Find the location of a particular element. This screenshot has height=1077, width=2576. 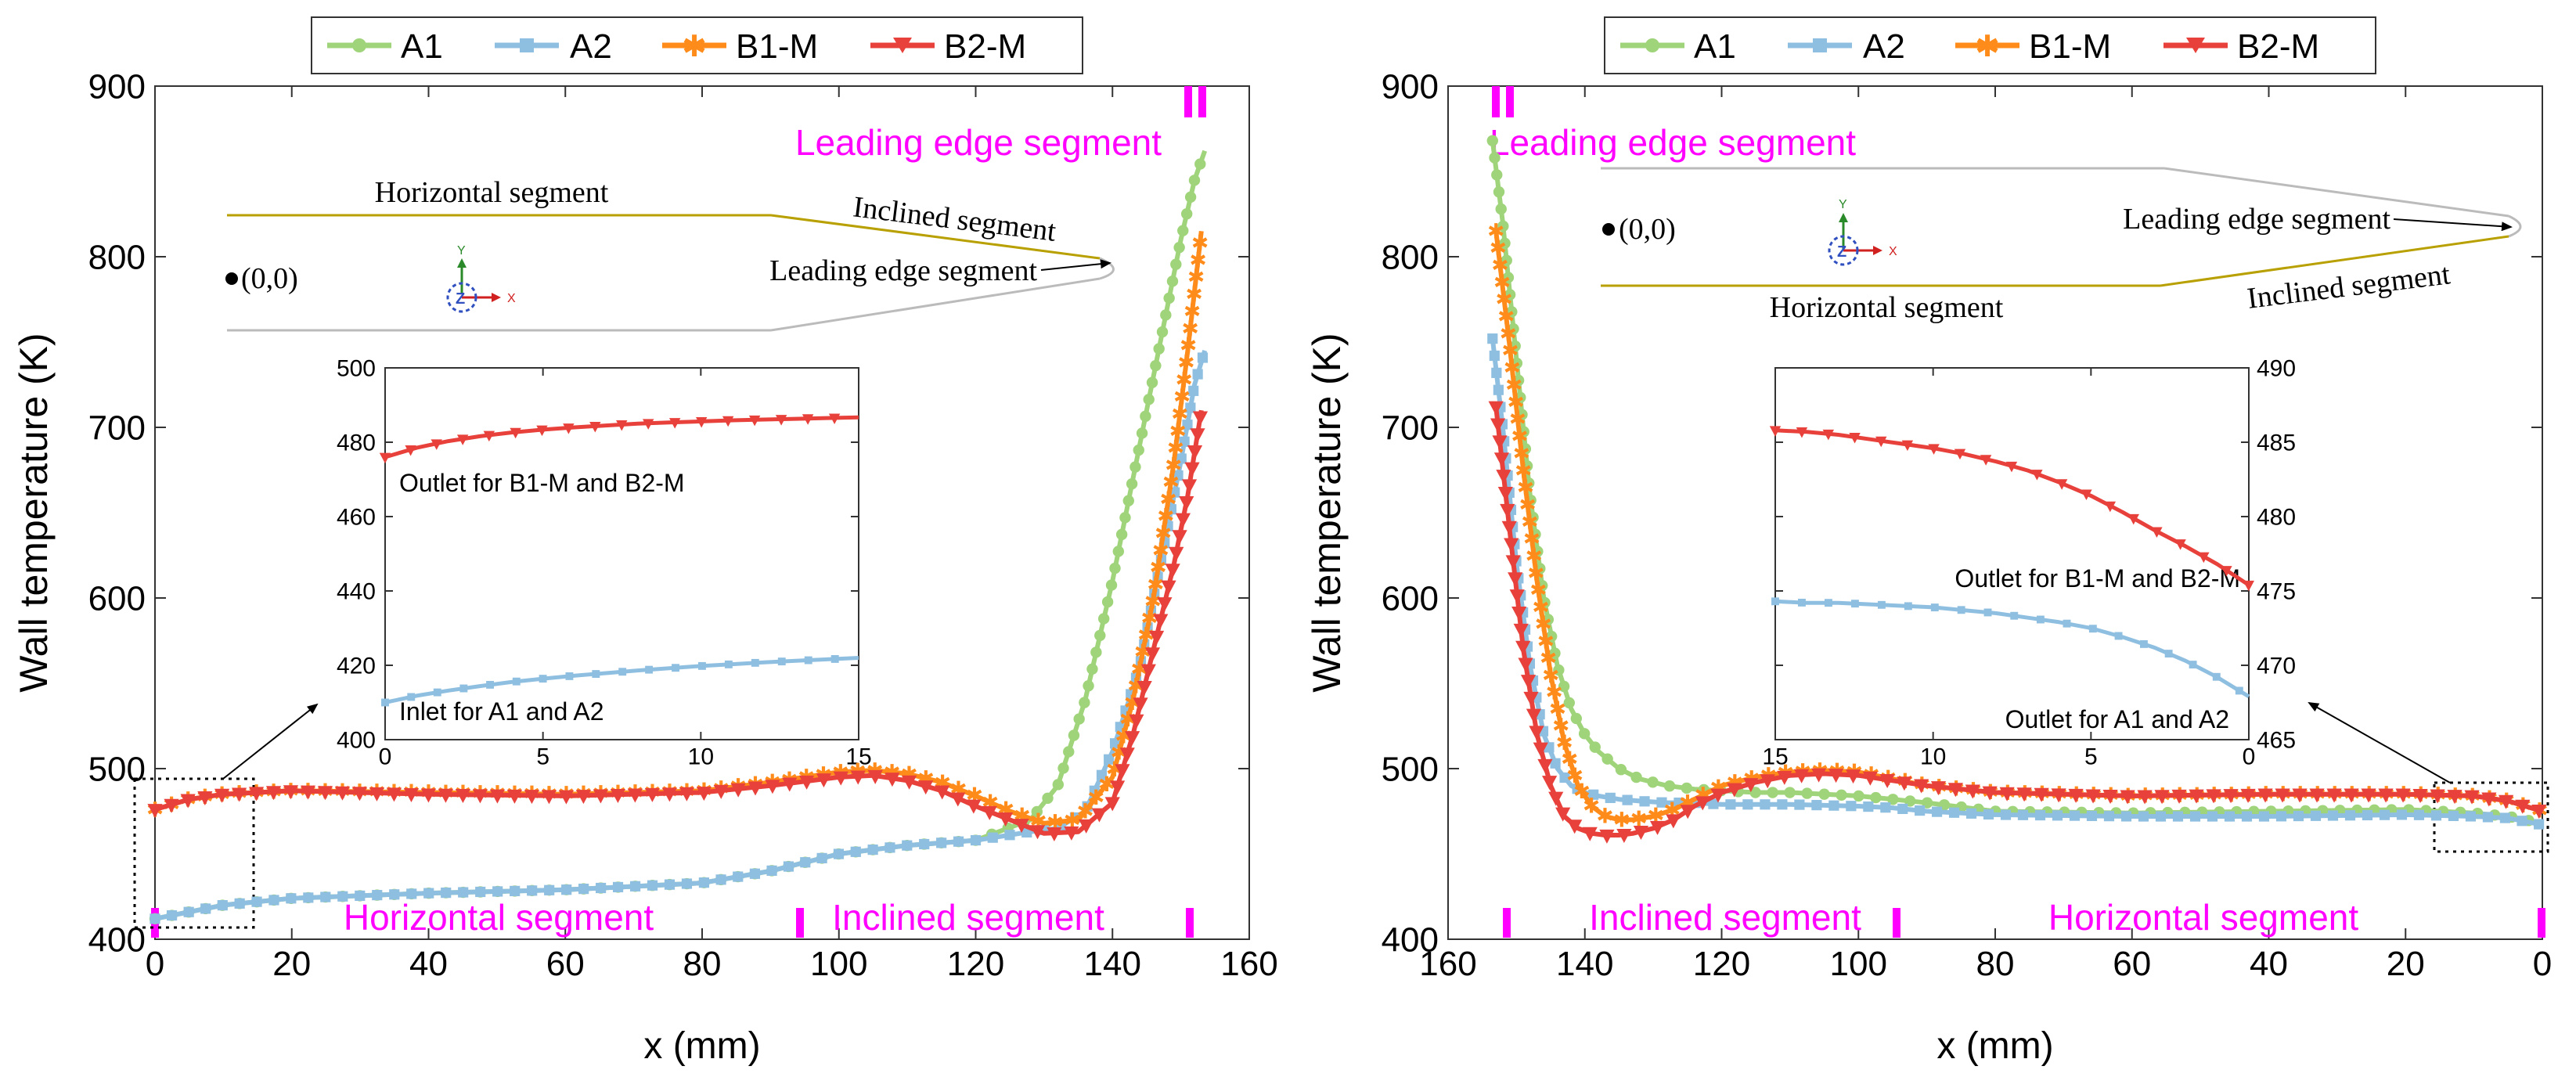

zoom-arrow-left is located at coordinates (270, 742).